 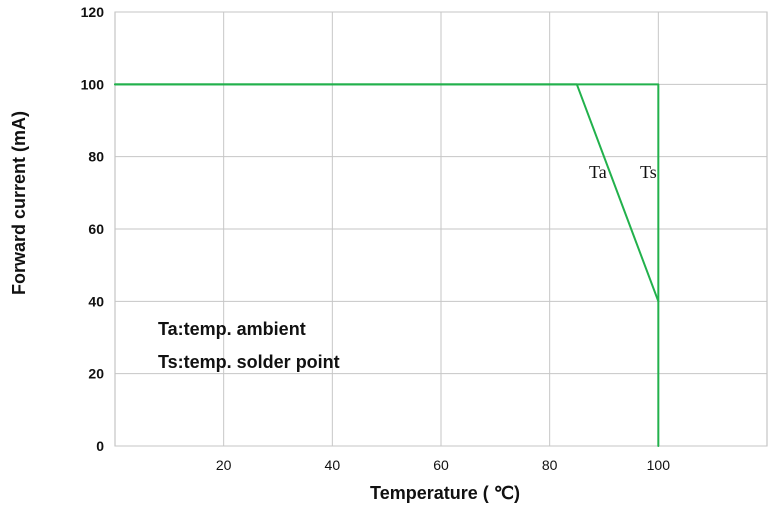 What do you see at coordinates (96, 229) in the screenshot?
I see `y-tick-label-60: 60` at bounding box center [96, 229].